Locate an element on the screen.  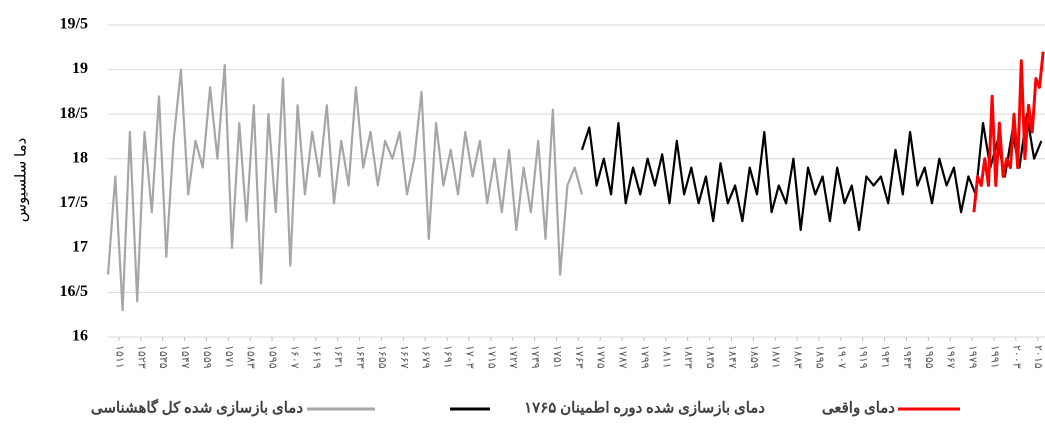
y-tick-label: 18 is located at coordinates (80, 157).